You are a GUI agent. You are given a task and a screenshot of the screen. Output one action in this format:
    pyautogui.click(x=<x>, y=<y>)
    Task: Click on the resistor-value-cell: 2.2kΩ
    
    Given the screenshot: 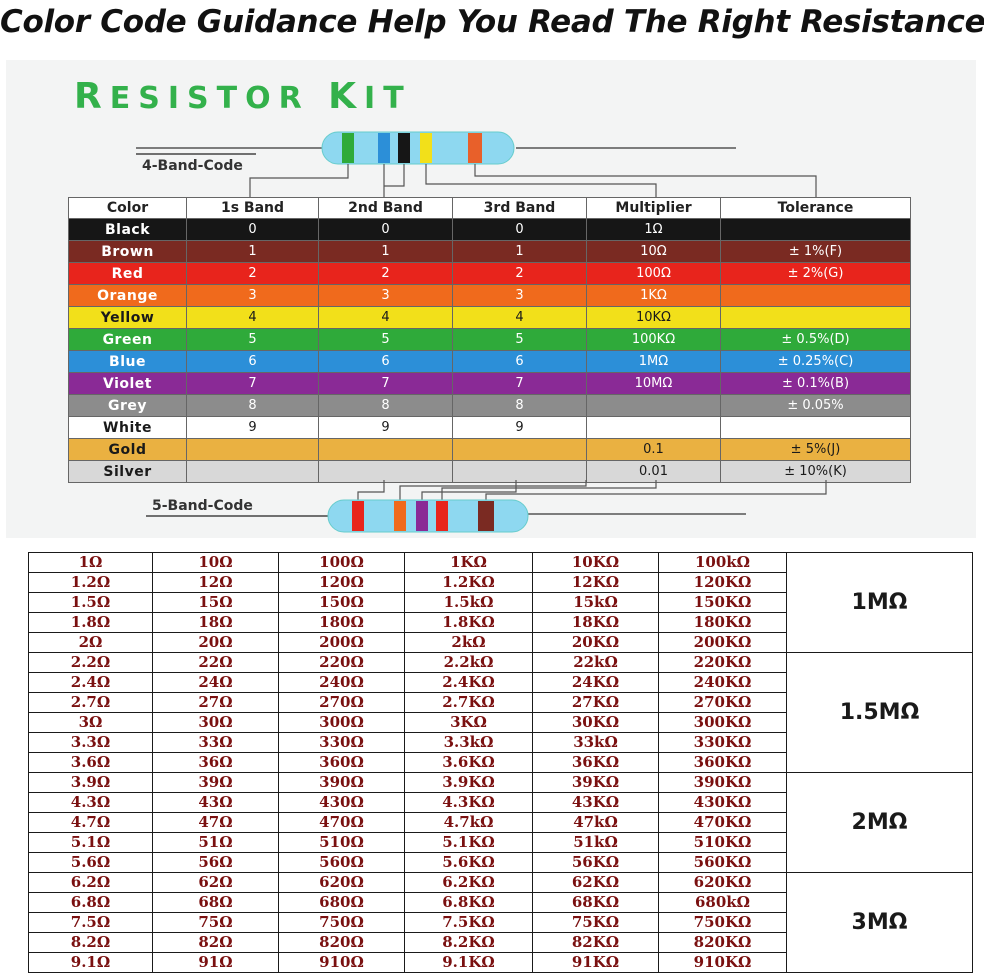 What is the action you would take?
    pyautogui.click(x=468, y=662)
    